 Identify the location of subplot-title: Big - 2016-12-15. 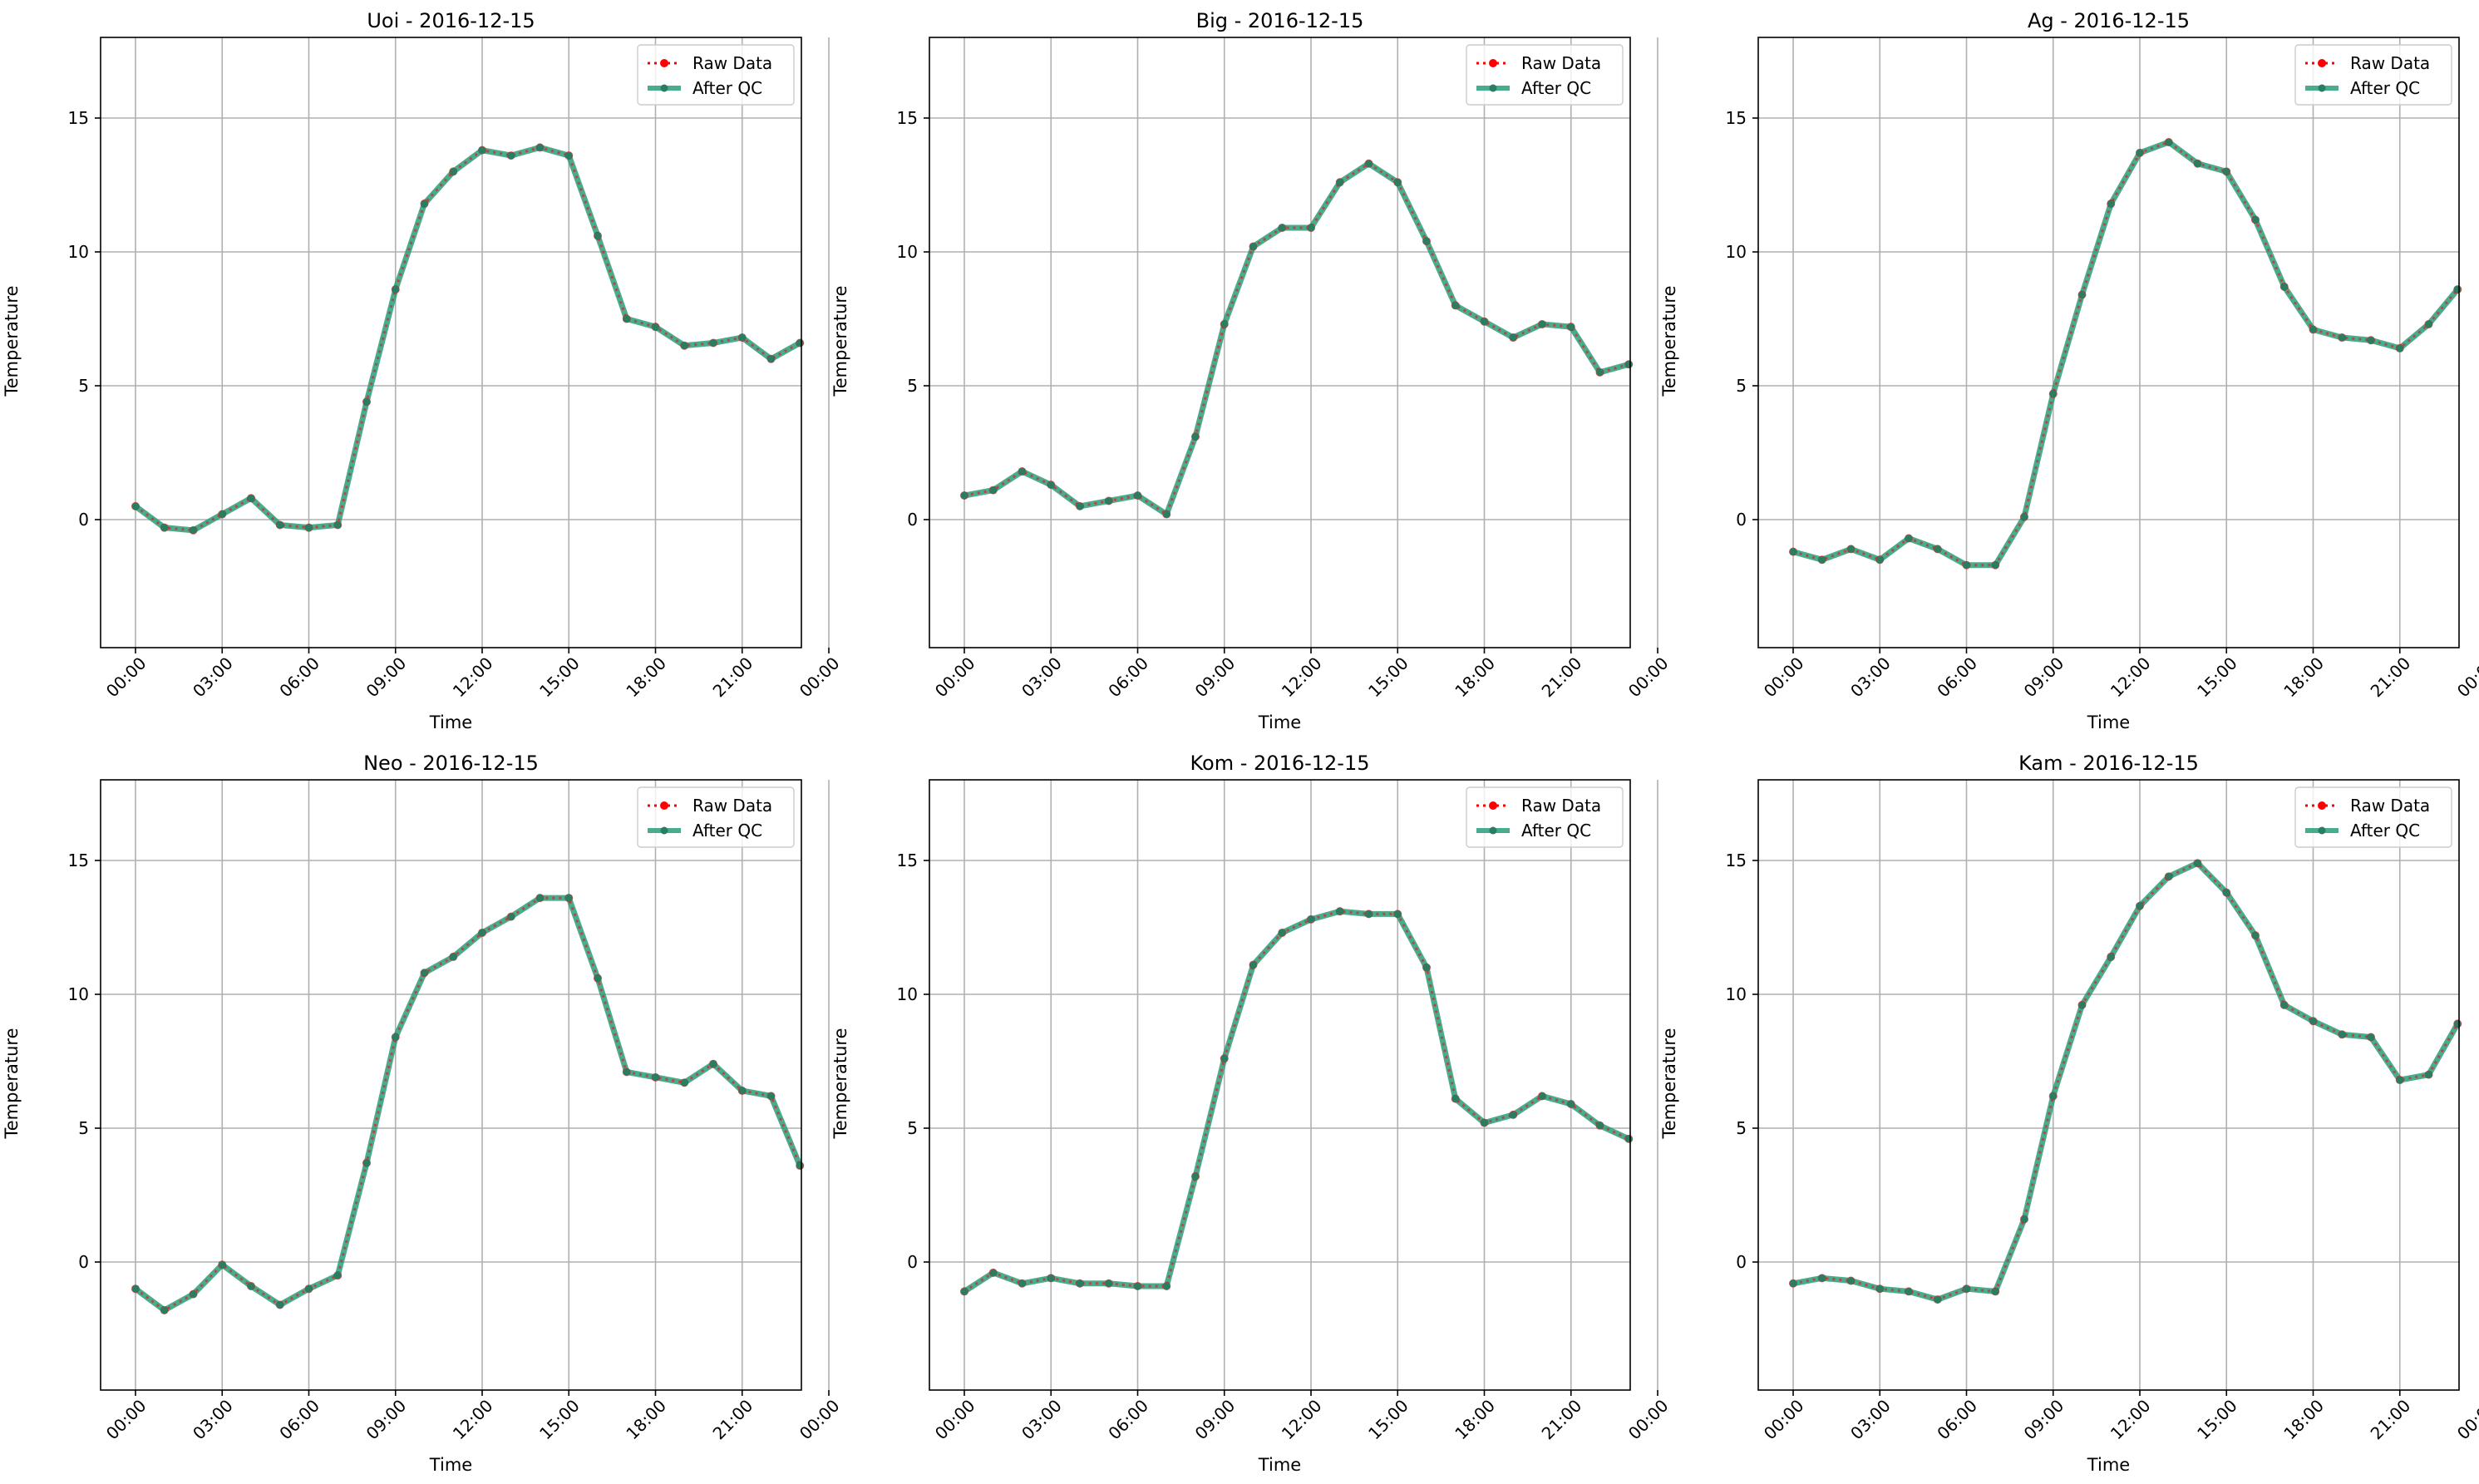
(1280, 20).